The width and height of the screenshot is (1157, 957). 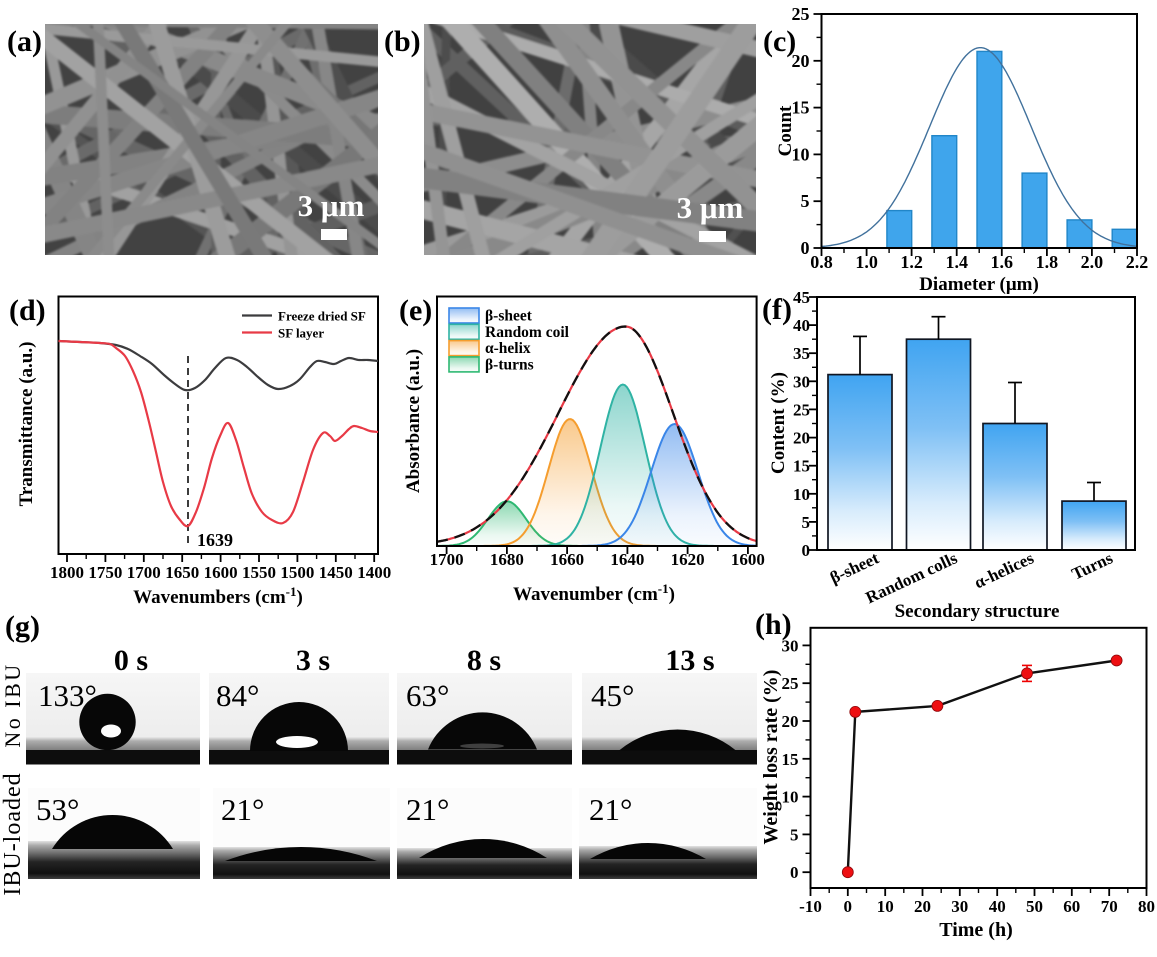 I want to click on svg-text: β-turns, so click(x=509, y=364).